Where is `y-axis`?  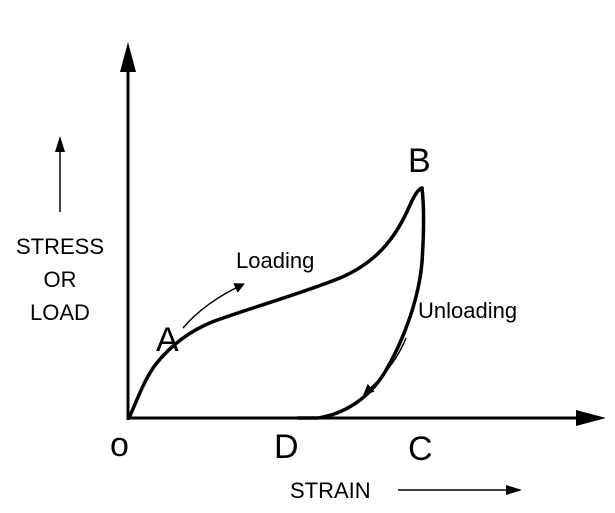
y-axis is located at coordinates (128, 231).